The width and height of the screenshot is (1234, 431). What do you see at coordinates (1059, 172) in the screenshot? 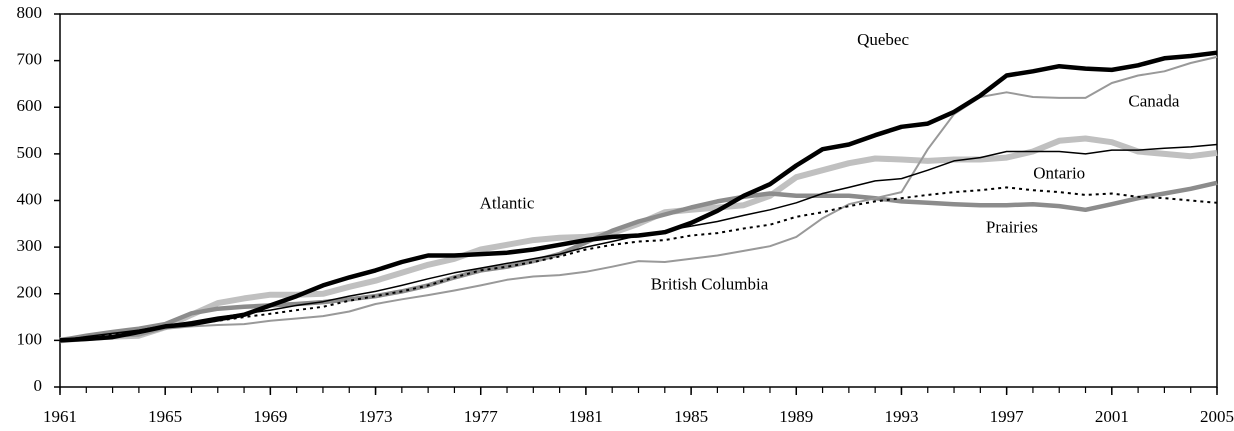
I see `series-label: Ontario` at bounding box center [1059, 172].